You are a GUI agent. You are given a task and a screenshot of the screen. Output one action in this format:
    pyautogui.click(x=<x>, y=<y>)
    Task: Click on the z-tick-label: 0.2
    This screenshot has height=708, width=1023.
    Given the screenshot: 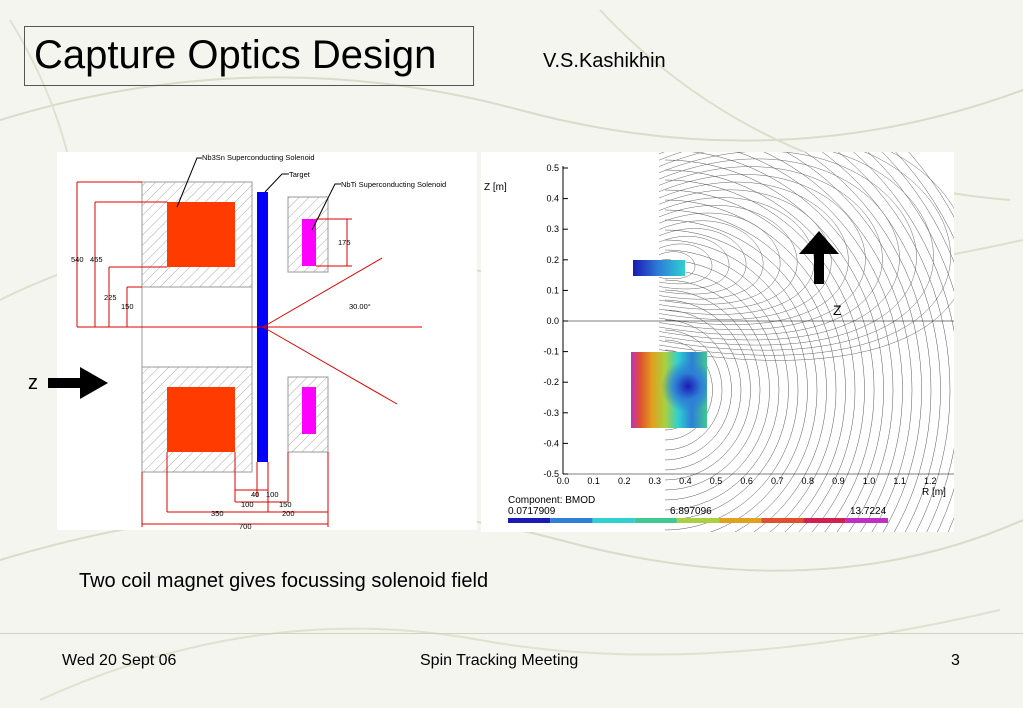 What is the action you would take?
    pyautogui.click(x=552, y=260)
    